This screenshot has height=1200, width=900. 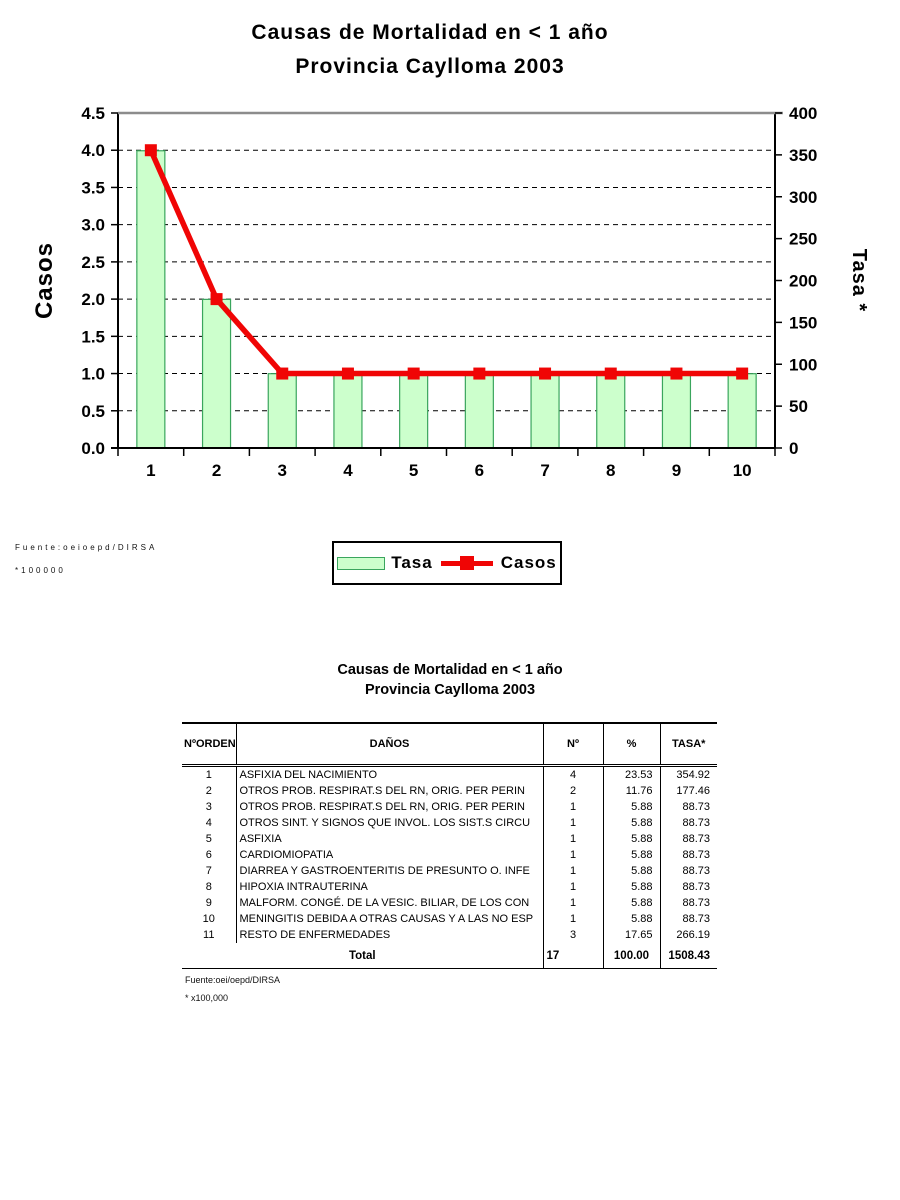 What do you see at coordinates (412, 562) in the screenshot?
I see `legend-tasa-label: Tasa` at bounding box center [412, 562].